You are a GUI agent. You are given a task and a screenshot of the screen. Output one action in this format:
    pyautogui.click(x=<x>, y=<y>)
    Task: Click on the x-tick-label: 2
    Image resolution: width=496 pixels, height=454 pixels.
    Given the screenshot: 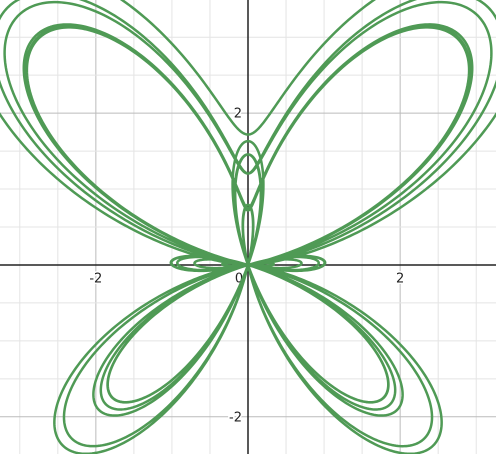 What is the action you would take?
    pyautogui.click(x=400, y=278)
    